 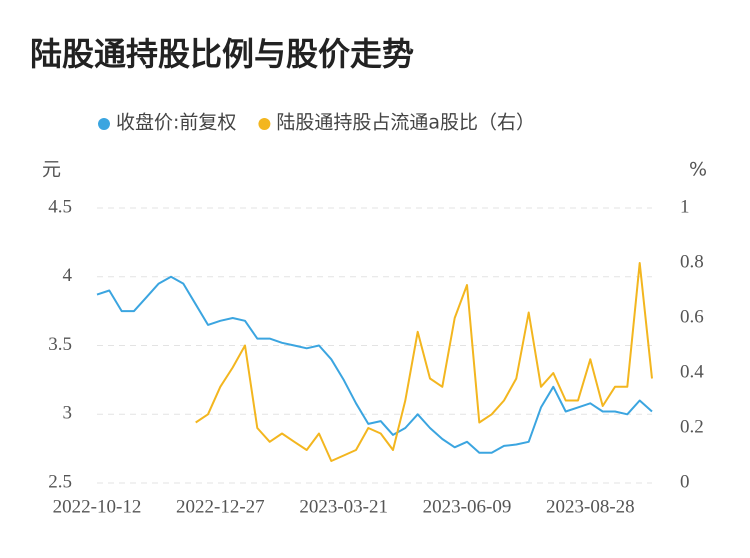 I want to click on legend-label: 陆股通持股占流通a股比（右）, so click(x=405, y=123).